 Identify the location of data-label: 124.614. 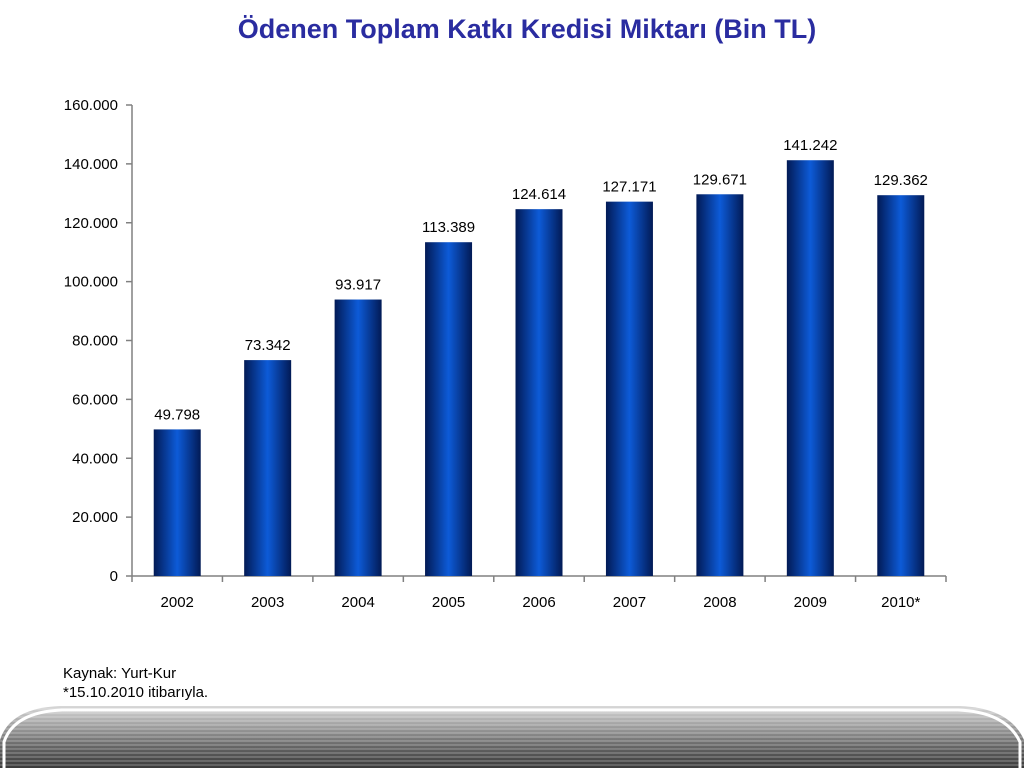
(539, 194).